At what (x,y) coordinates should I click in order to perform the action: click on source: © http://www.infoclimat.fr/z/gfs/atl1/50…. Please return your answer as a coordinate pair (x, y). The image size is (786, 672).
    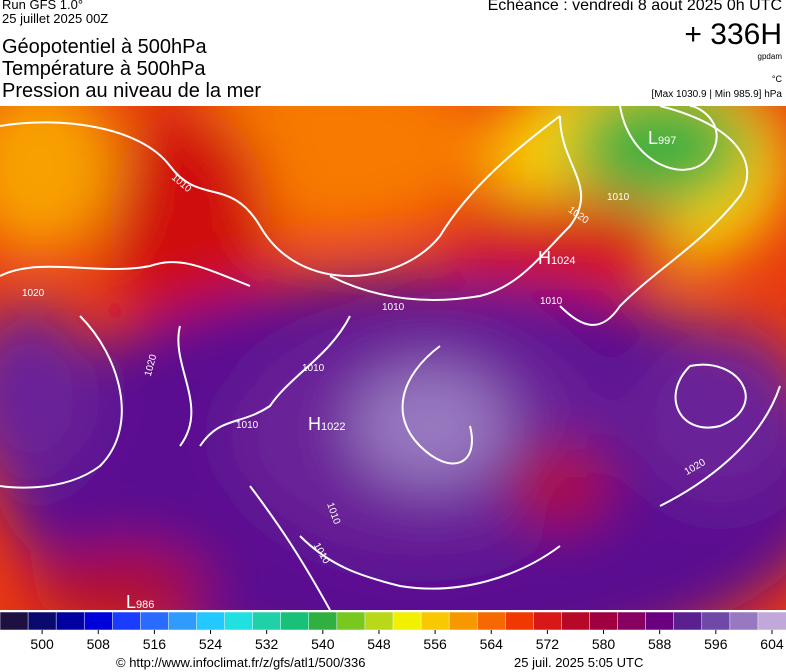
    Looking at the image, I should click on (241, 662).